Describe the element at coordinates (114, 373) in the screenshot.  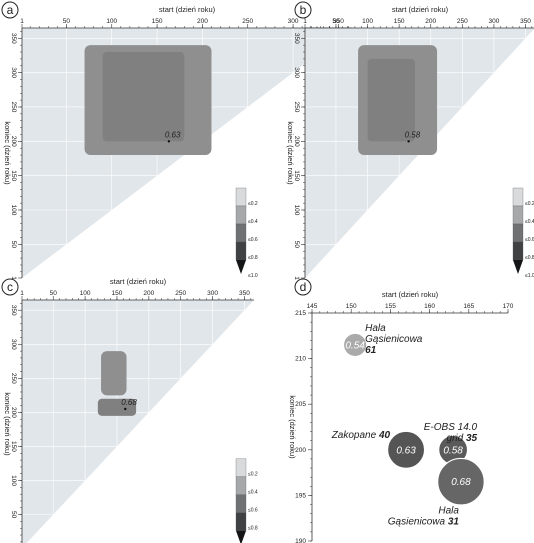
I see `region-main` at that location.